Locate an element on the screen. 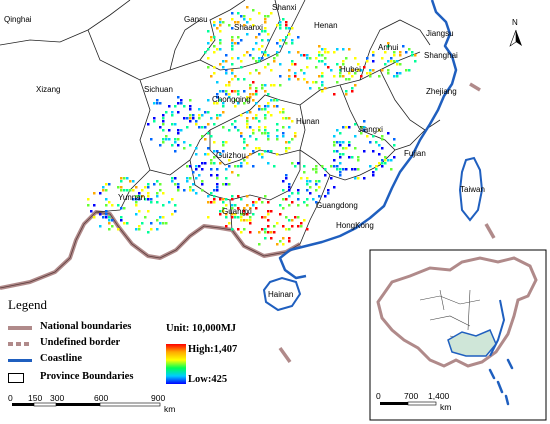  province-label-taiwan: Taiwan is located at coordinates (472, 189).